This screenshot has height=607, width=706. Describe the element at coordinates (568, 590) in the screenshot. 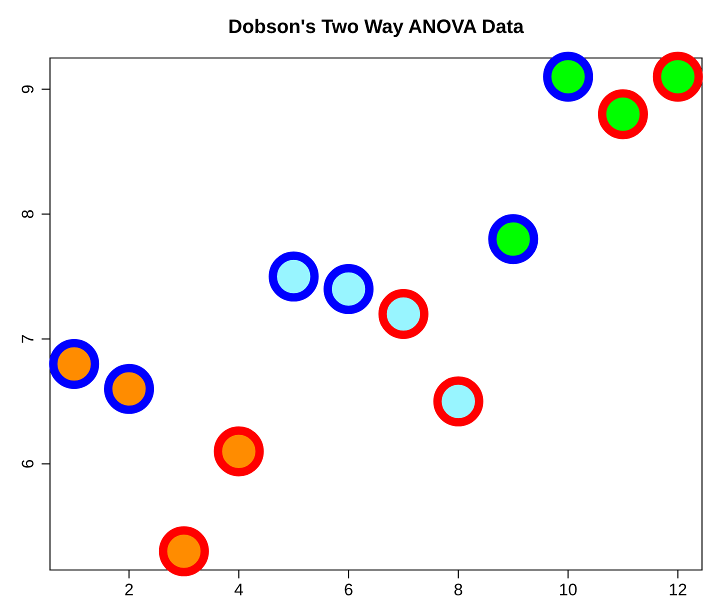

I see `x-tick-label: 10` at that location.